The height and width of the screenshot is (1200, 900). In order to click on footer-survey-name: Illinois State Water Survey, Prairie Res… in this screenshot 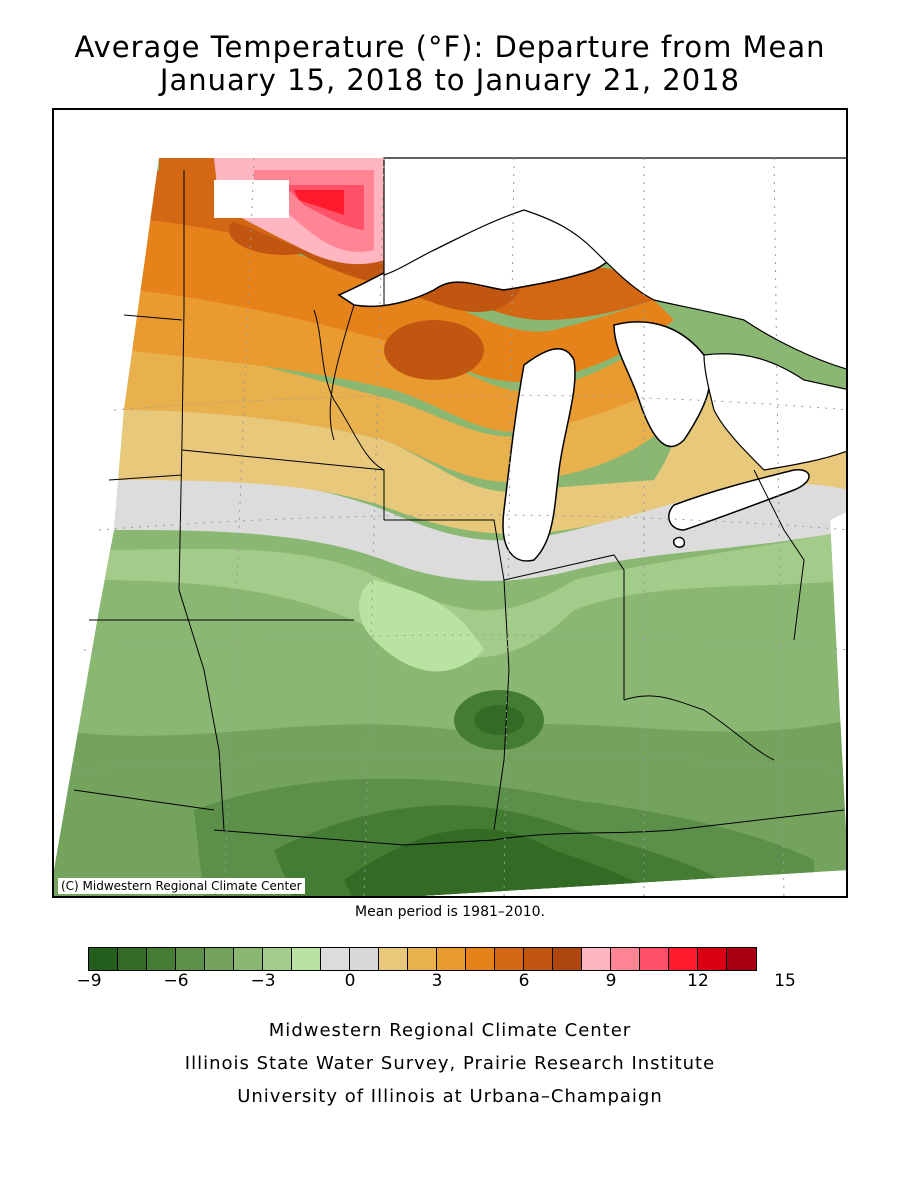, I will do `click(450, 1063)`.